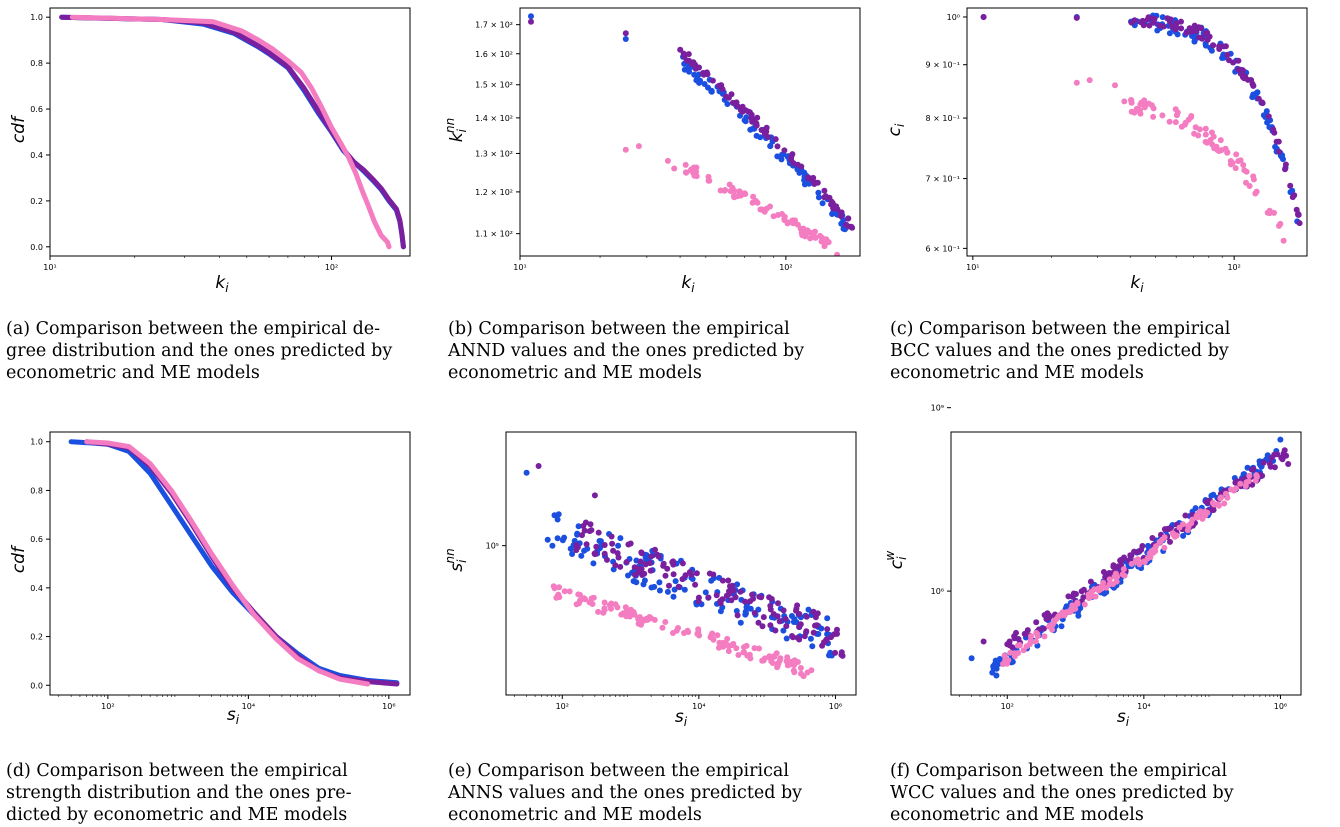  Describe the element at coordinates (1126, 563) in the screenshot. I see `axes-frame` at that location.